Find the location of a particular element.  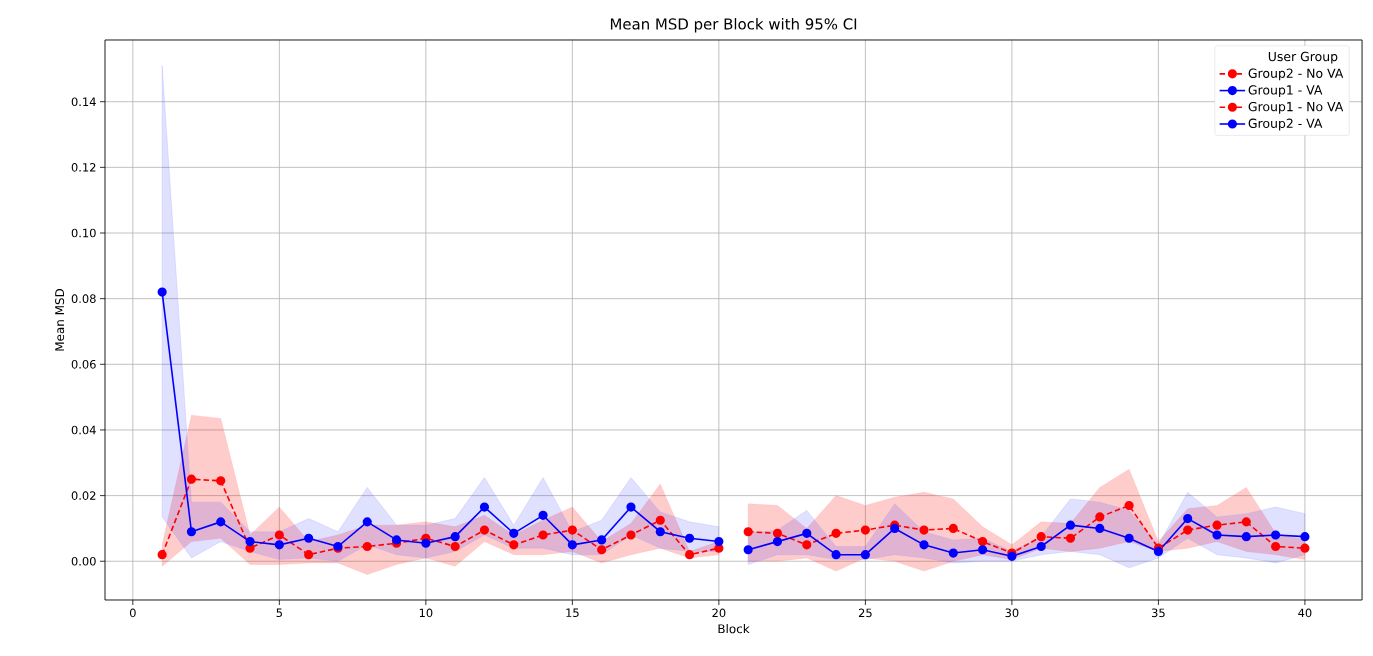

x-tick-label: 10 is located at coordinates (426, 613).